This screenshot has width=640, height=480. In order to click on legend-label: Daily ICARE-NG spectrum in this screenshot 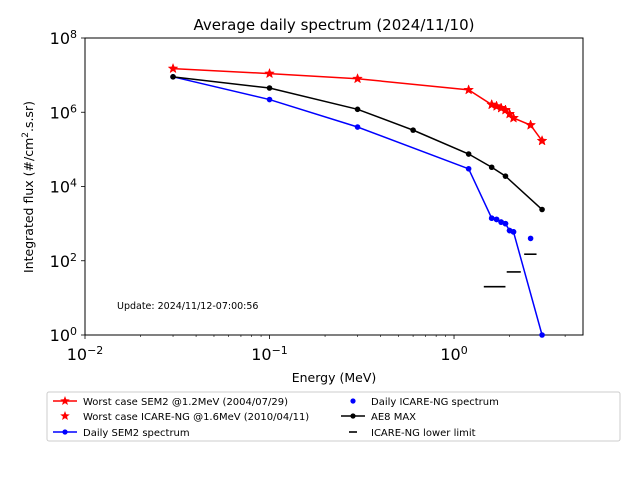, I will do `click(435, 402)`.